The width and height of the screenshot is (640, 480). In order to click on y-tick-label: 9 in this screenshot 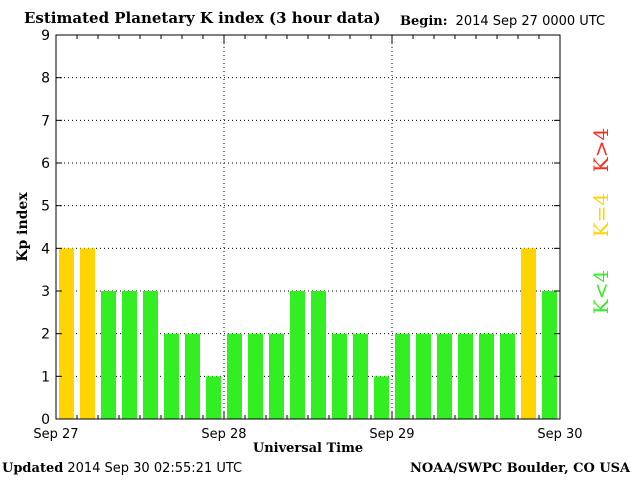, I will do `click(45, 36)`.